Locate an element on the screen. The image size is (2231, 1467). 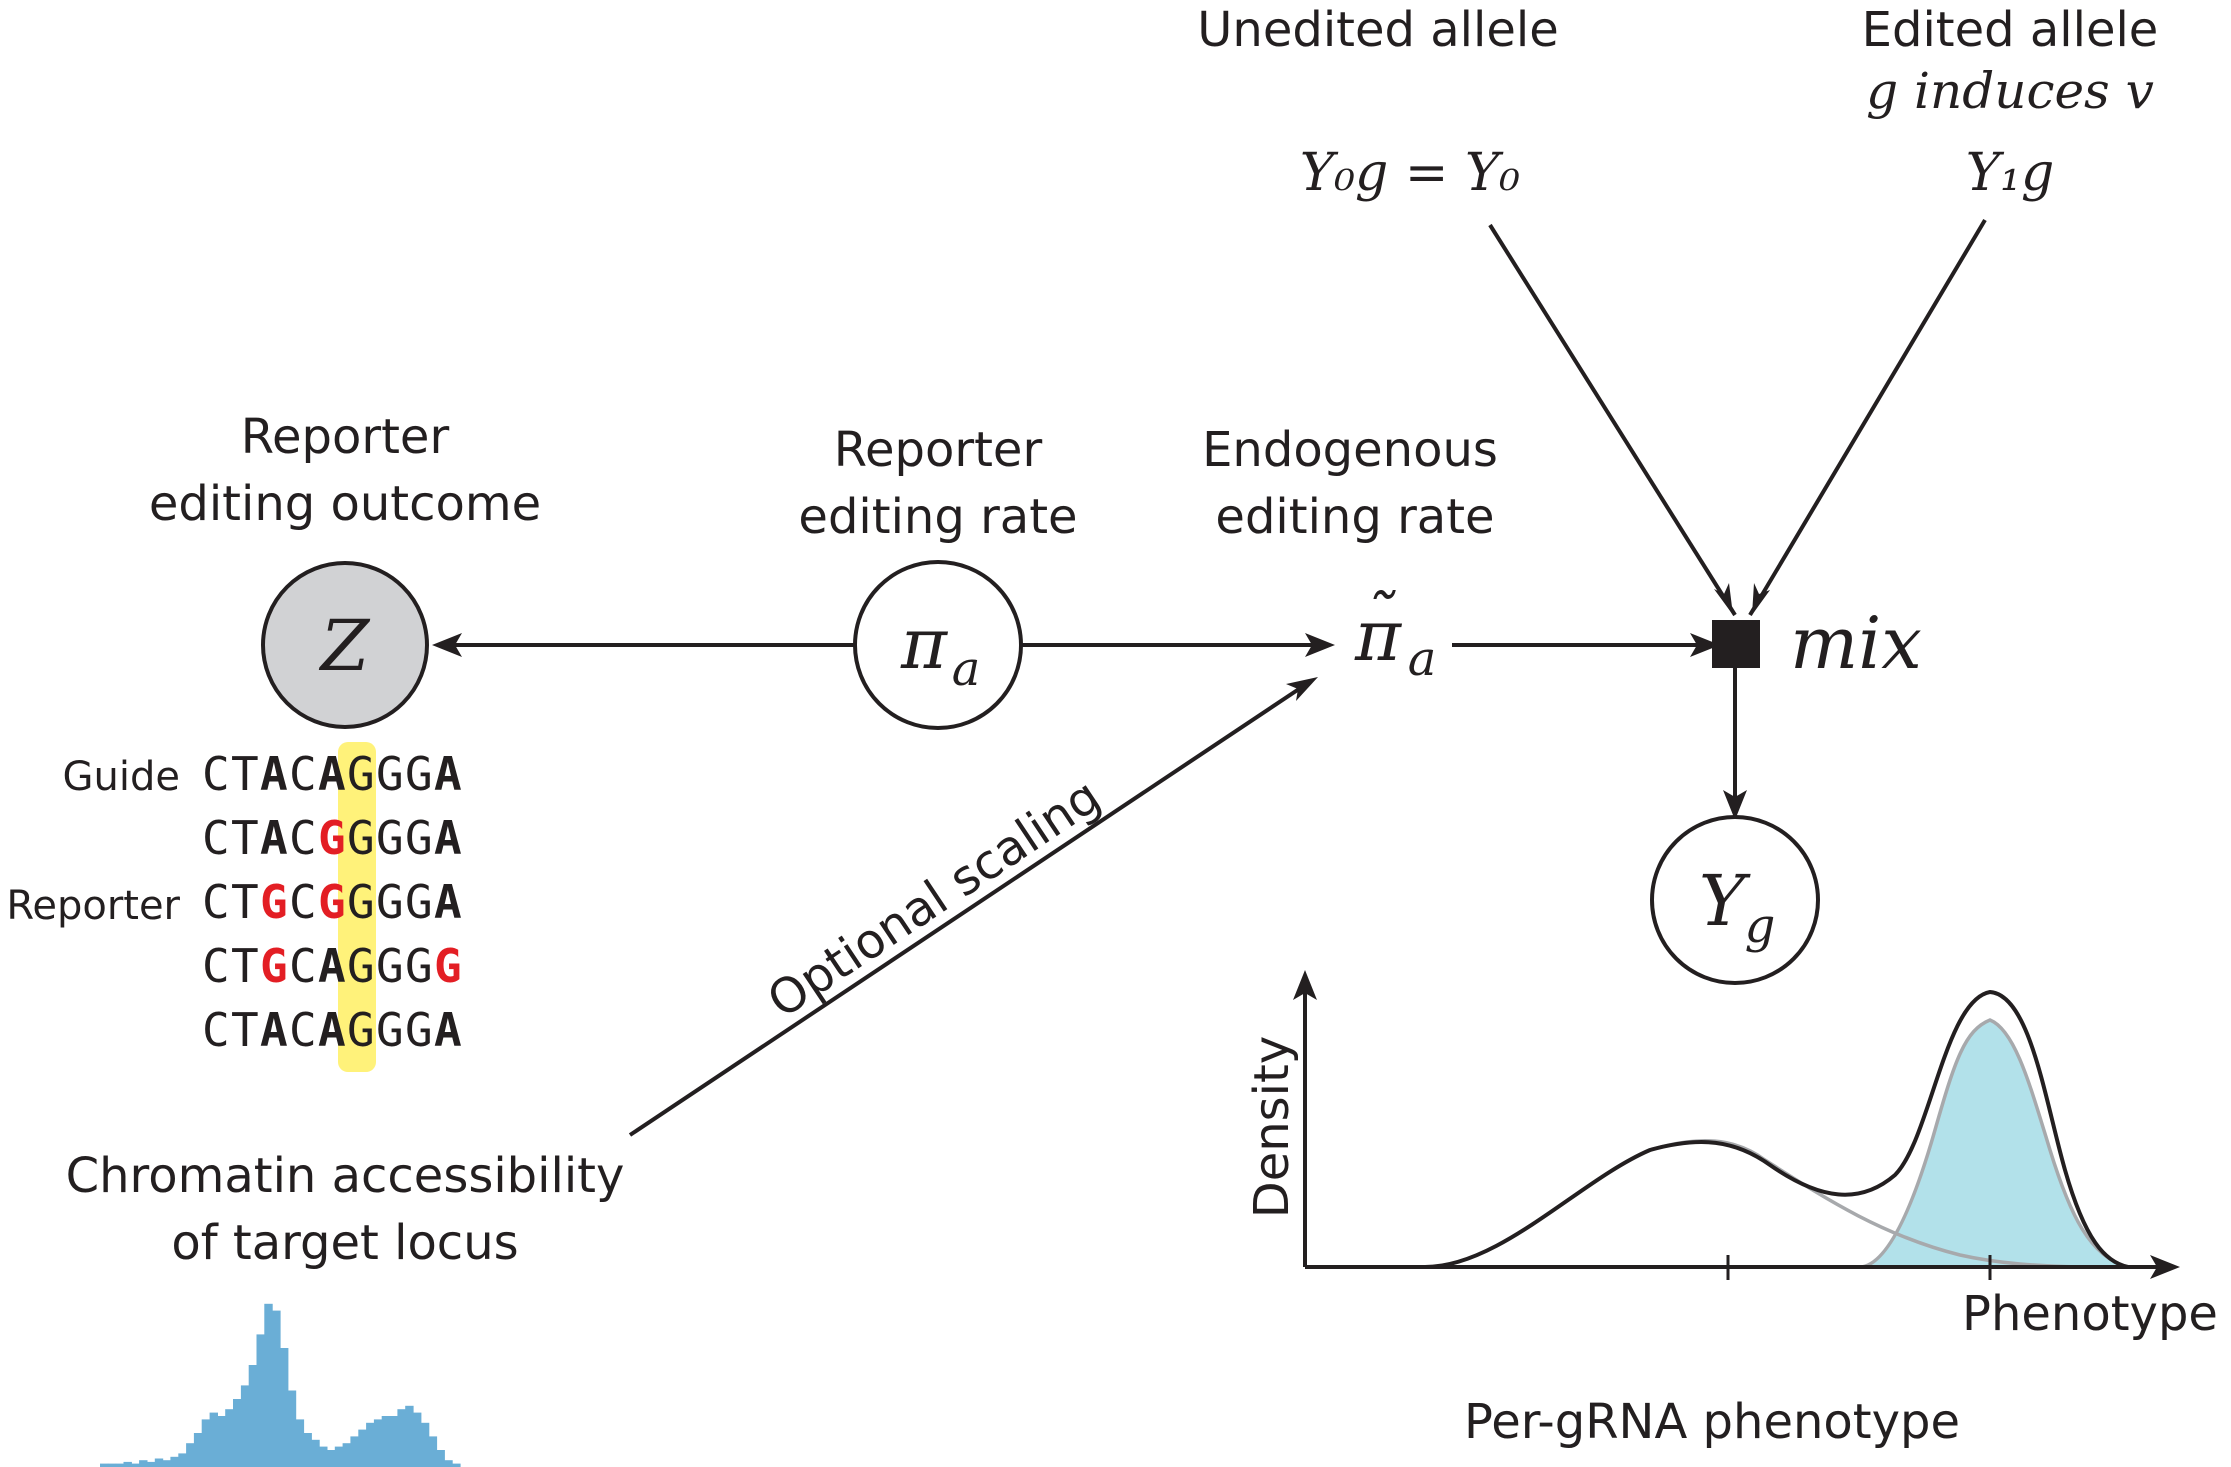
phenotype-subscript: g is located at coordinates (1760, 926).